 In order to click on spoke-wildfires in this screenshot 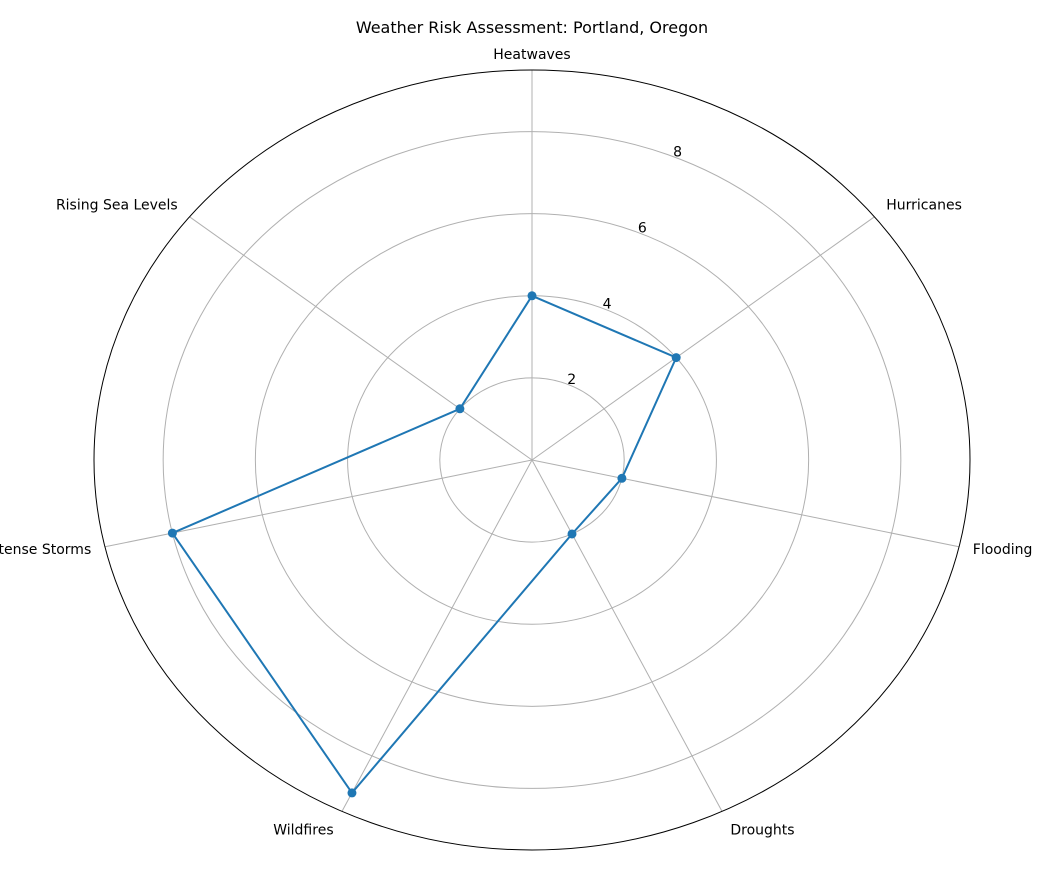, I will do `click(437, 635)`.